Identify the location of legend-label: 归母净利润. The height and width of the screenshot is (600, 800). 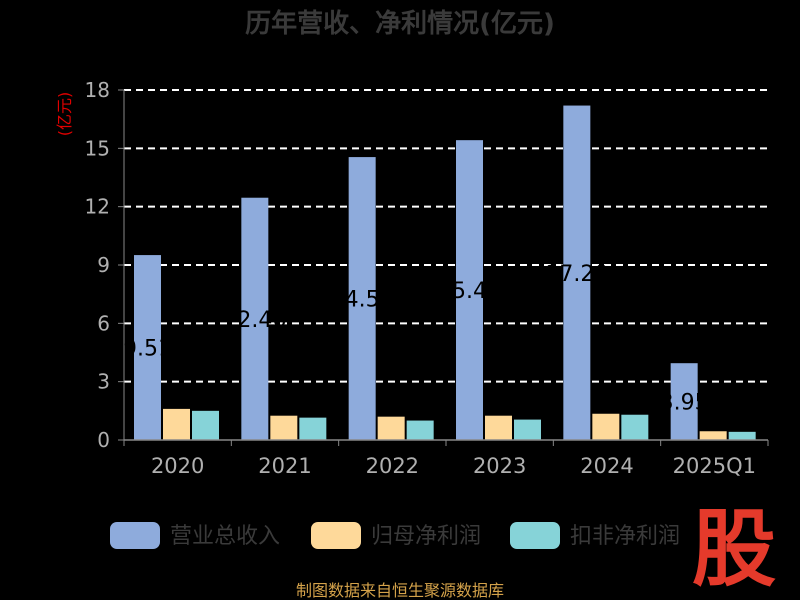
(426, 536).